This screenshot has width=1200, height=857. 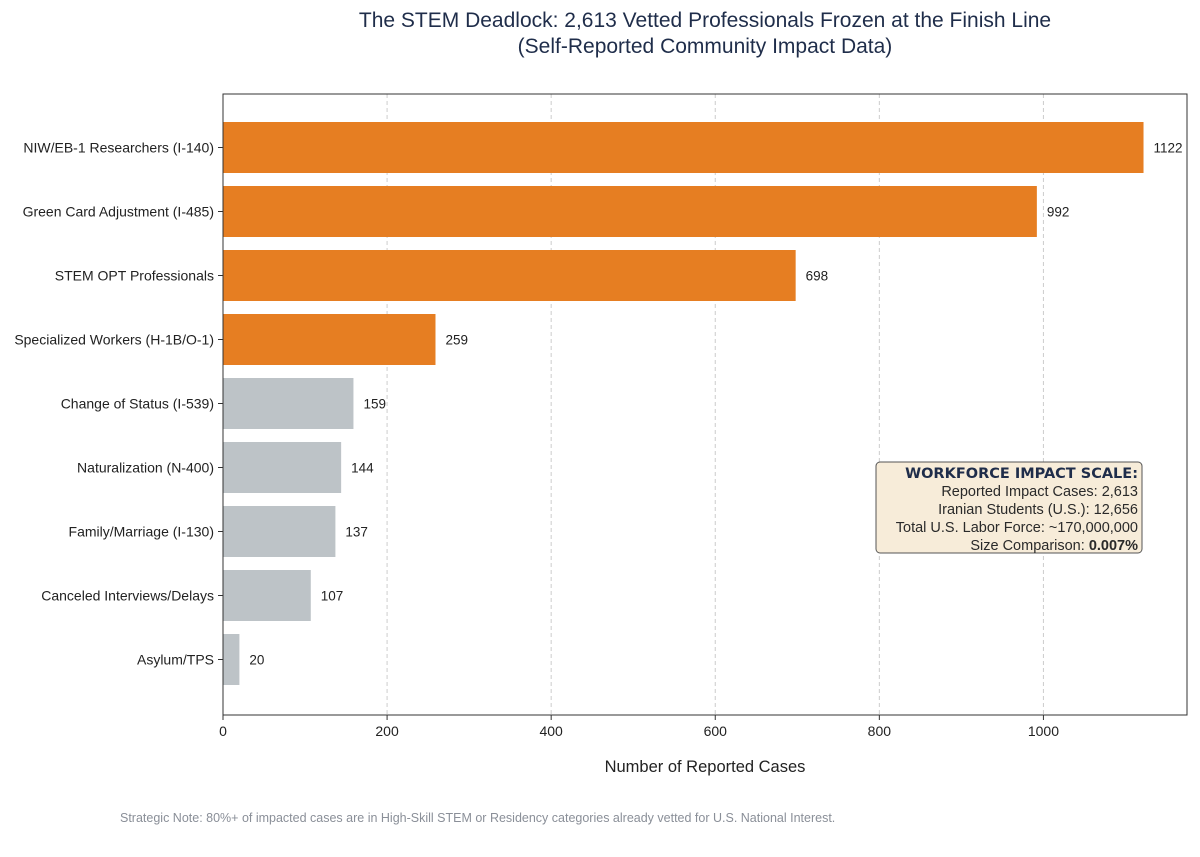 I want to click on x-axis-ticks: 0 200 400 600 800 1000, so click(x=639, y=727).